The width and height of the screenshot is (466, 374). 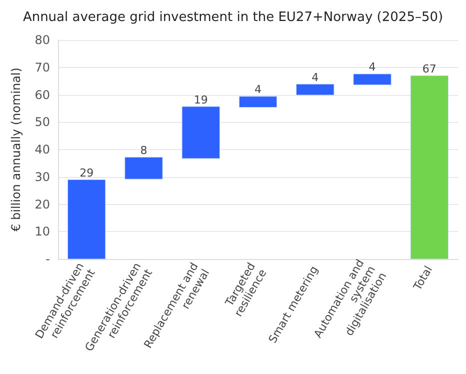 What do you see at coordinates (42, 177) in the screenshot?
I see `y-tick-label: 30` at bounding box center [42, 177].